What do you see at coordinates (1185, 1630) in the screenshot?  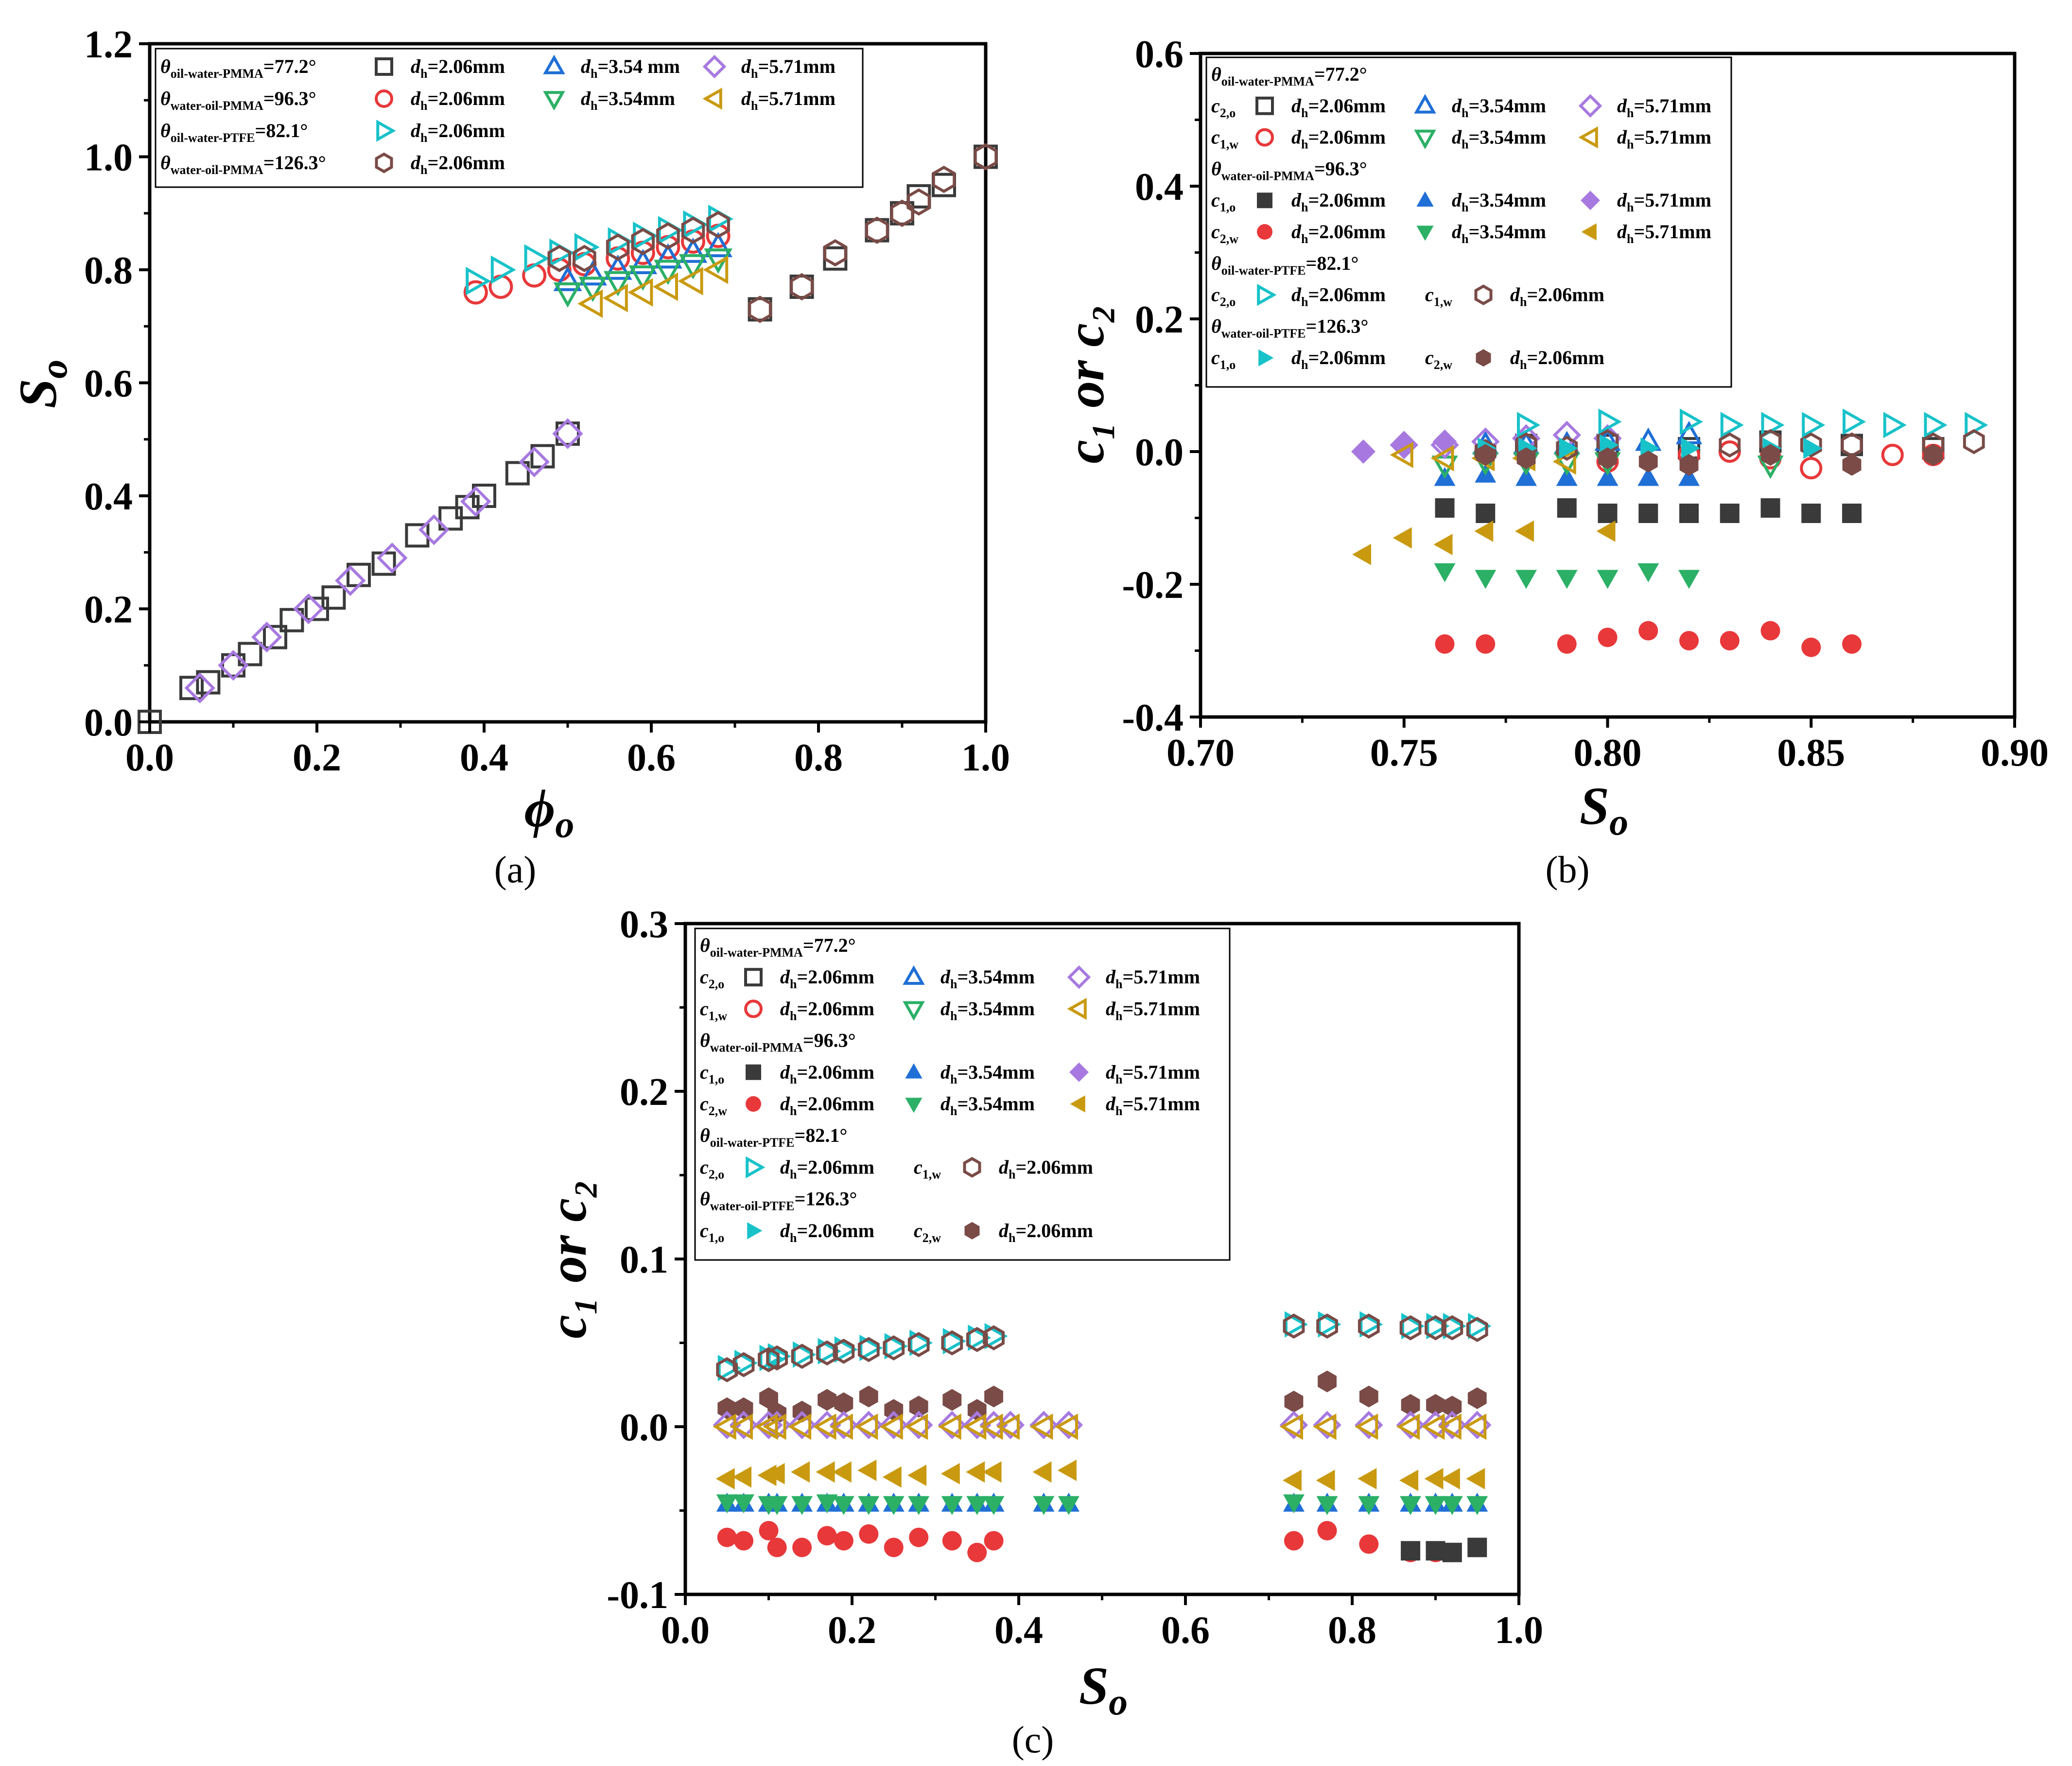 I see `x-tick-label: 0.6` at bounding box center [1185, 1630].